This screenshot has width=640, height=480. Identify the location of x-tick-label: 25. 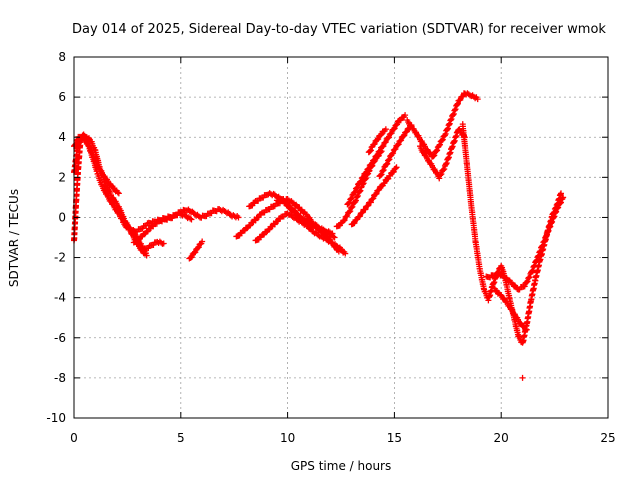
(607, 438).